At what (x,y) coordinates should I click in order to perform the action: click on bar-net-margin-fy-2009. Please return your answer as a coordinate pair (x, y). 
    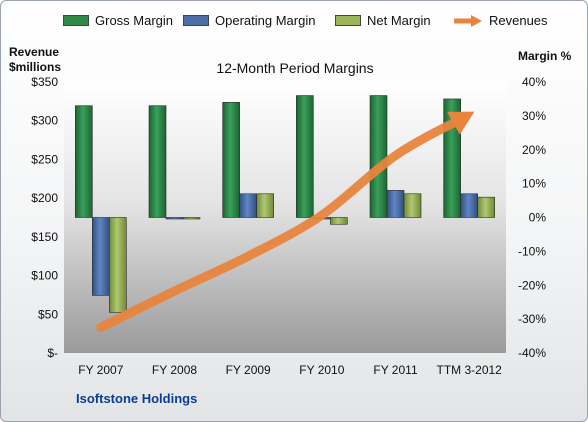
    Looking at the image, I should click on (265, 205).